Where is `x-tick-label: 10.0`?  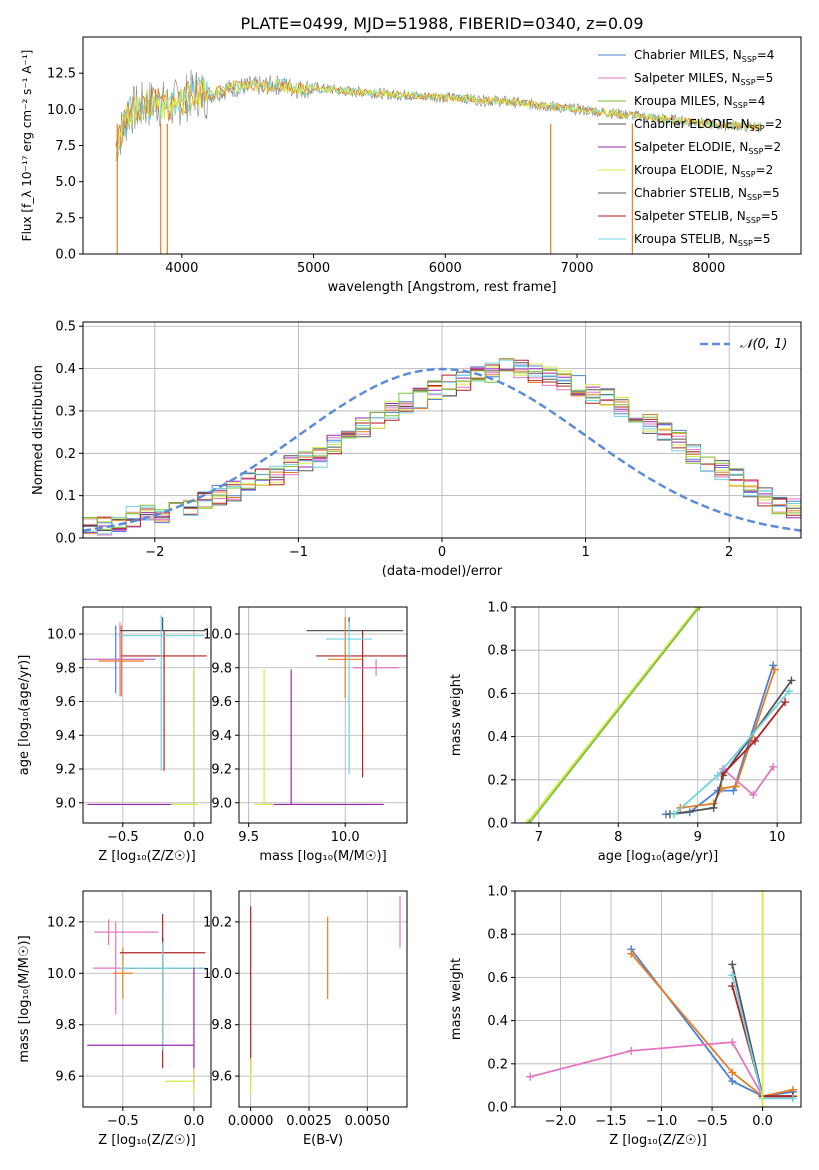 x-tick-label: 10.0 is located at coordinates (345, 837).